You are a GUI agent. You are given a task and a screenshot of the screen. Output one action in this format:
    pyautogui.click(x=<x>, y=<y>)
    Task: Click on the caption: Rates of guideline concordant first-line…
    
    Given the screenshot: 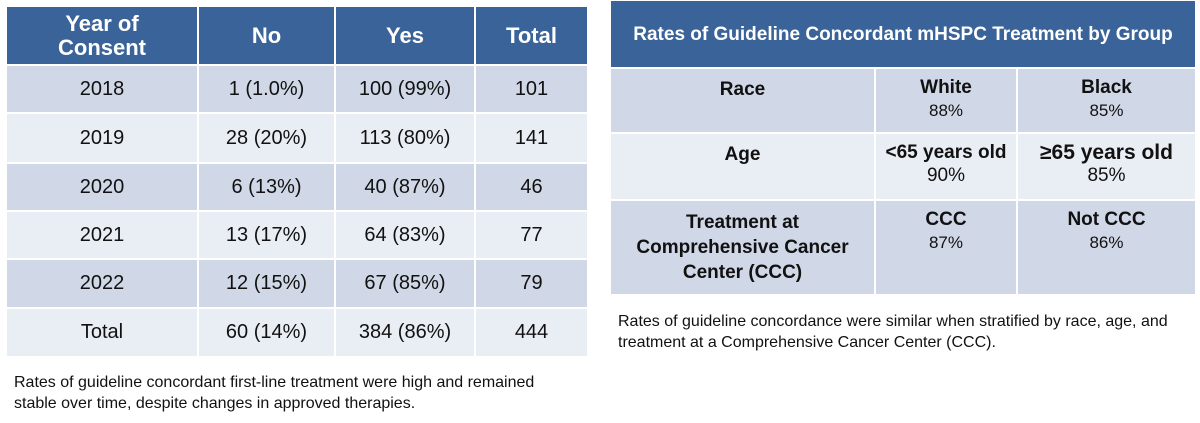 What is the action you would take?
    pyautogui.click(x=274, y=393)
    